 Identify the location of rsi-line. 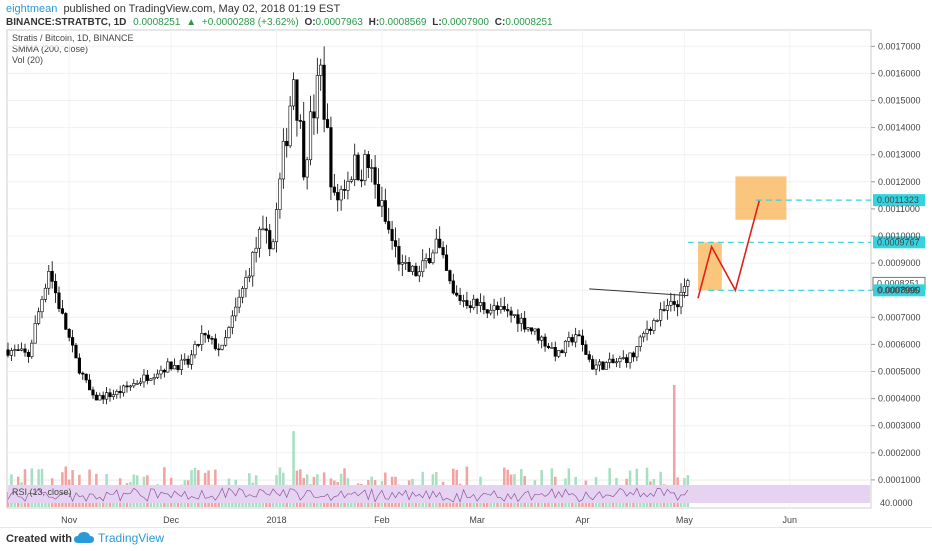
(348, 495).